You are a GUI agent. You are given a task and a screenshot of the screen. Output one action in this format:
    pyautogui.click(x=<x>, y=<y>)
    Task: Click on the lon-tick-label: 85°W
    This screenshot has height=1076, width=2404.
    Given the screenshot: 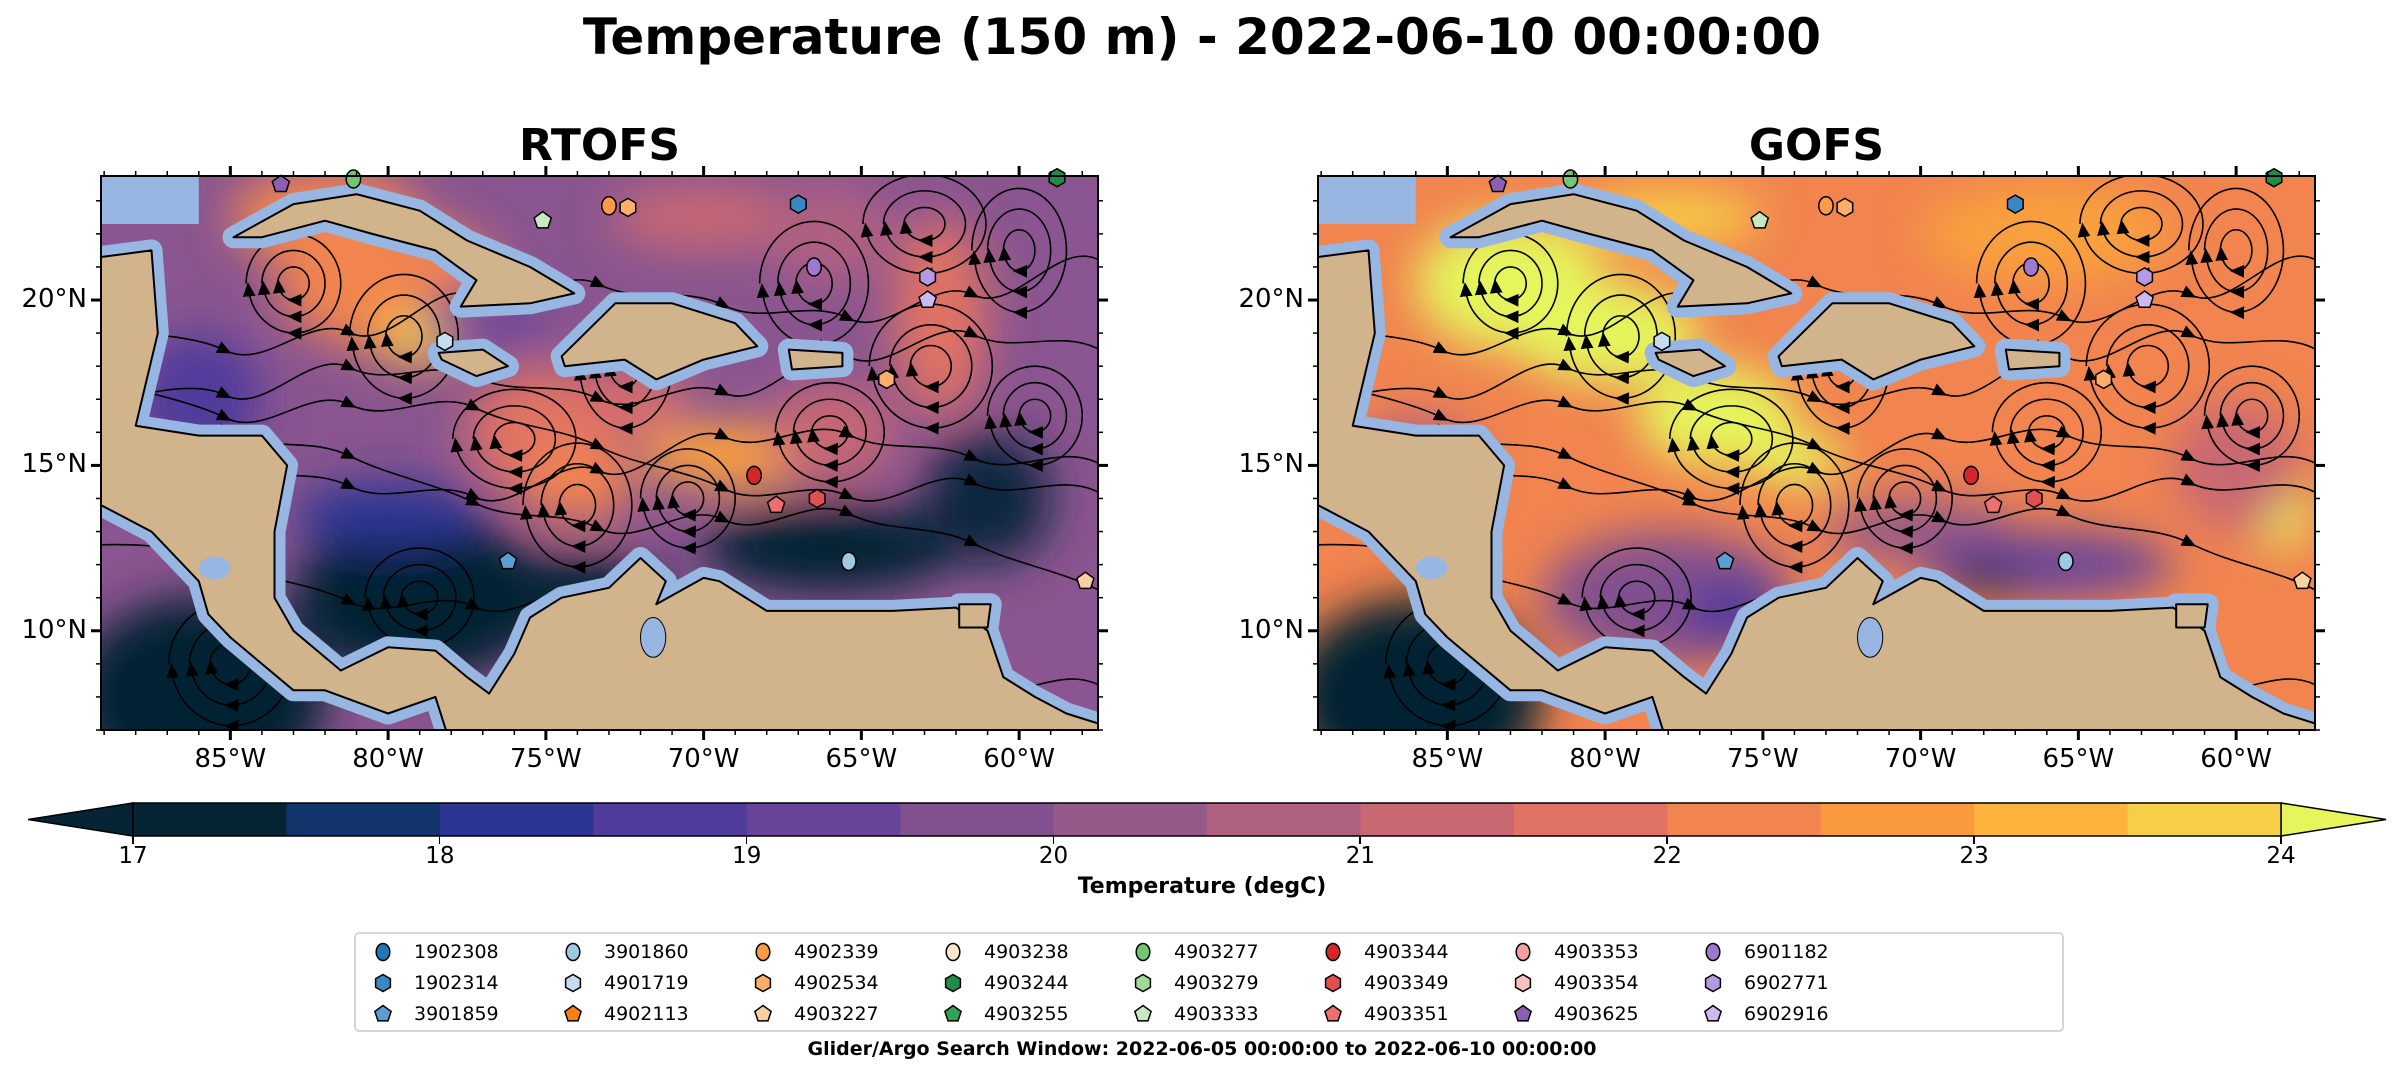 What is the action you would take?
    pyautogui.click(x=230, y=759)
    